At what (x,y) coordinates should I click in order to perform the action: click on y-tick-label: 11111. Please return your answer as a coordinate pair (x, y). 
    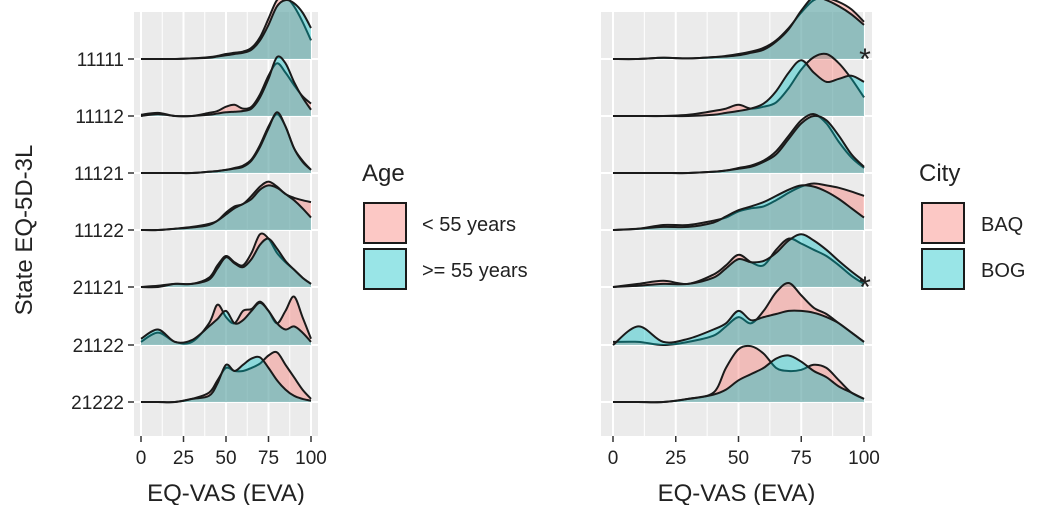
    Looking at the image, I should click on (100, 60).